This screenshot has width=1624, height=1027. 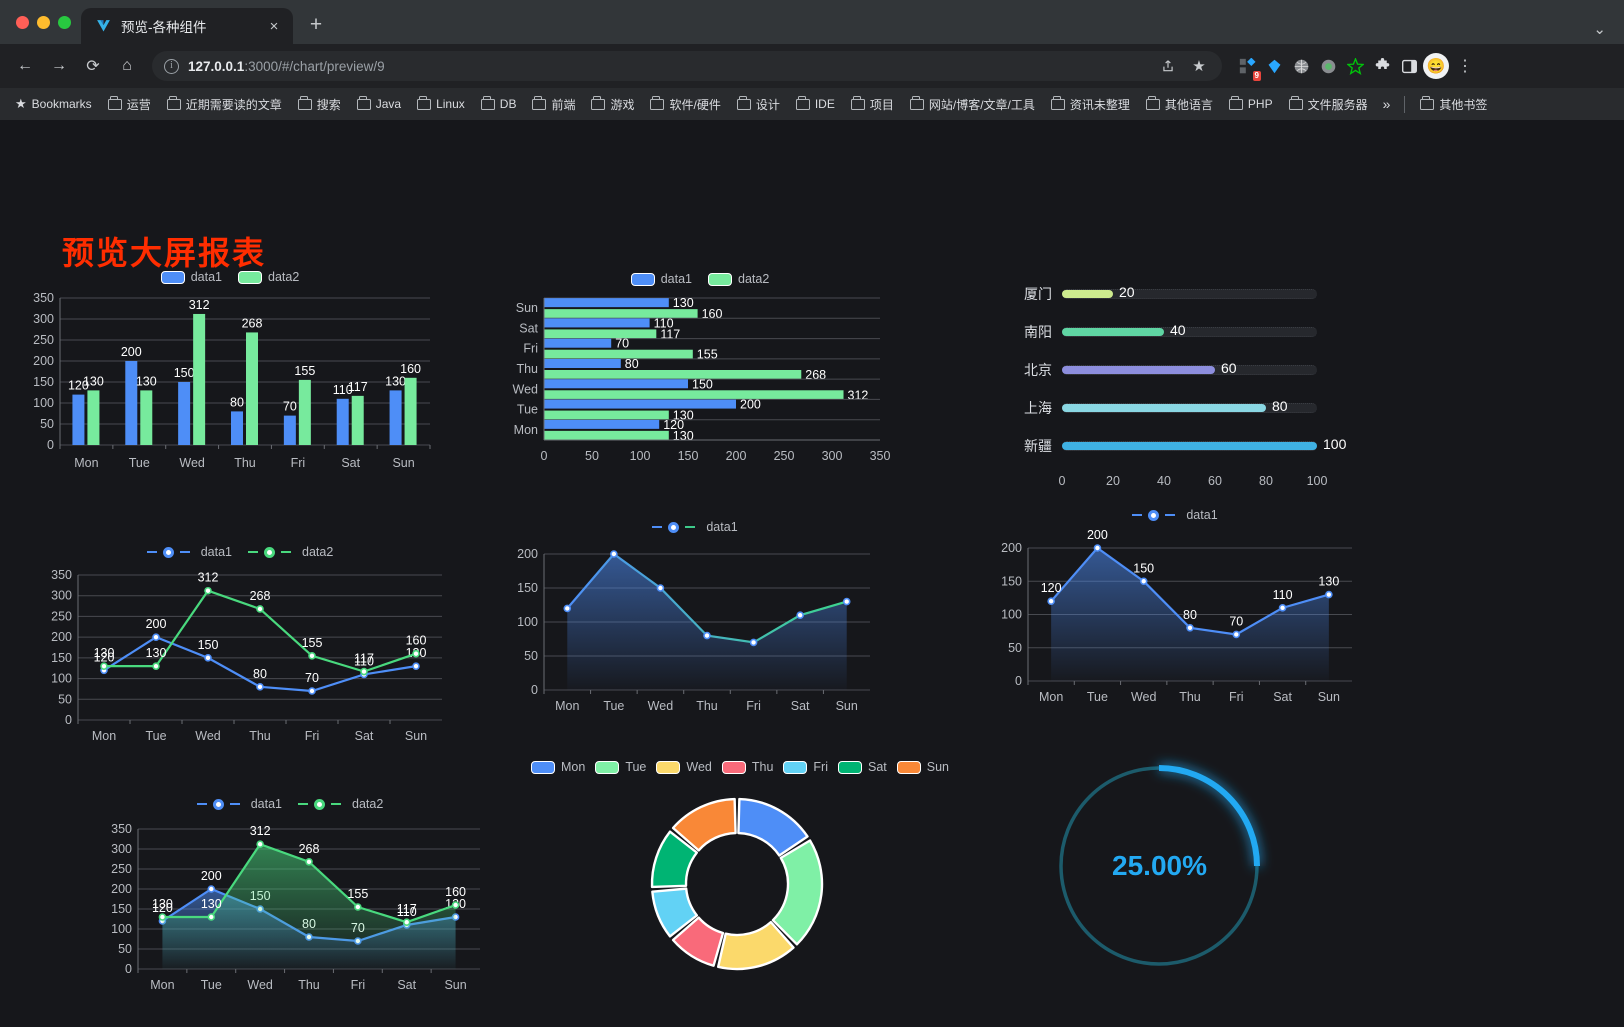 I want to click on legend-item-tue: Tue, so click(x=620, y=767).